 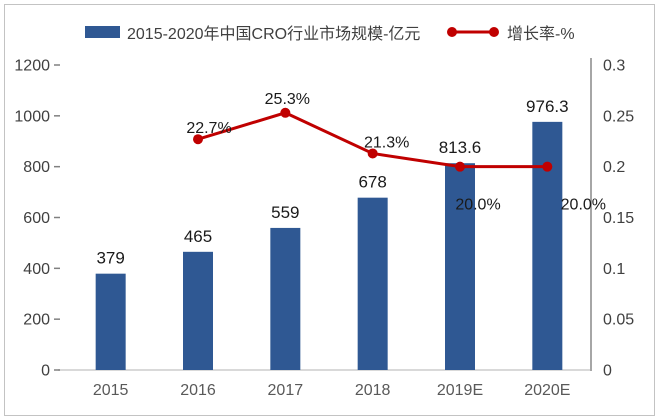 I want to click on right-axis-label: 0.1, so click(x=614, y=269).